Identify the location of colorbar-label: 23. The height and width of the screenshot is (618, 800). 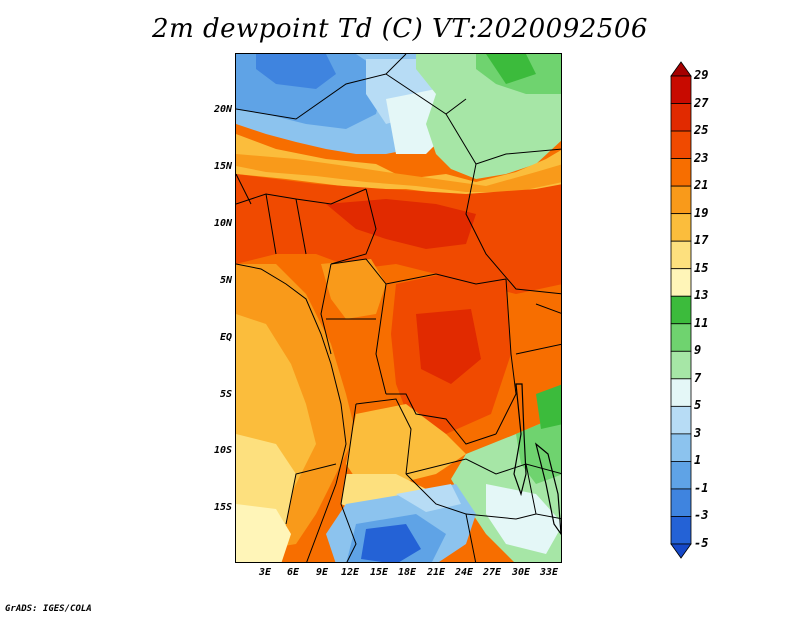
(701, 157).